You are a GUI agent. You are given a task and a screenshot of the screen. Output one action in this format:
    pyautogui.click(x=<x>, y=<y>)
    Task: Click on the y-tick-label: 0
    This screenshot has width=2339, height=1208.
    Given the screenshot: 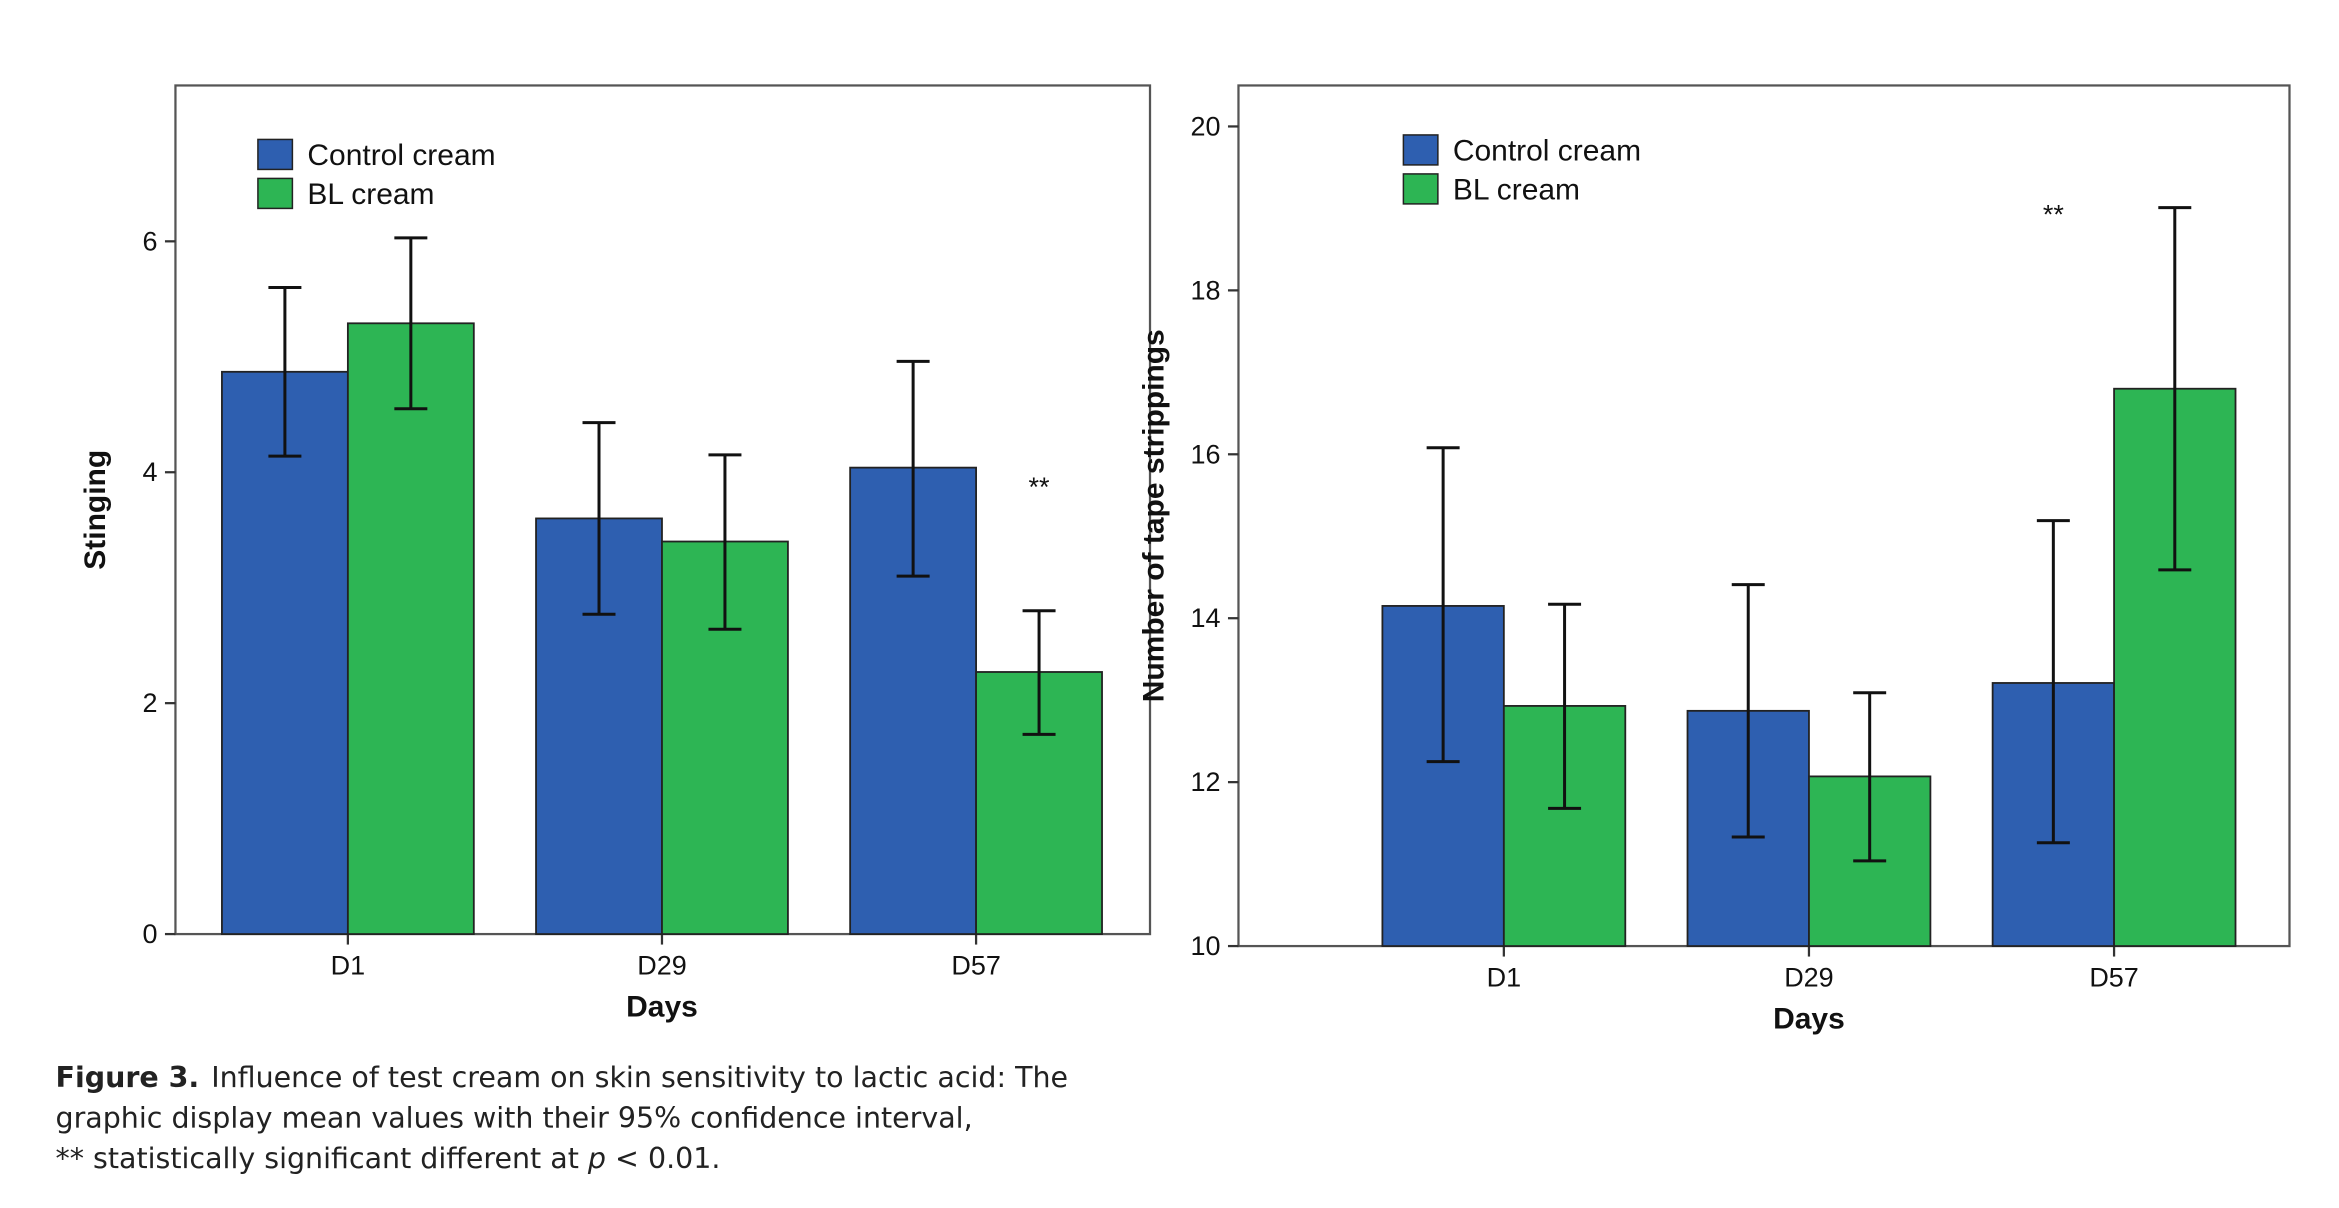 What is the action you would take?
    pyautogui.click(x=149, y=934)
    